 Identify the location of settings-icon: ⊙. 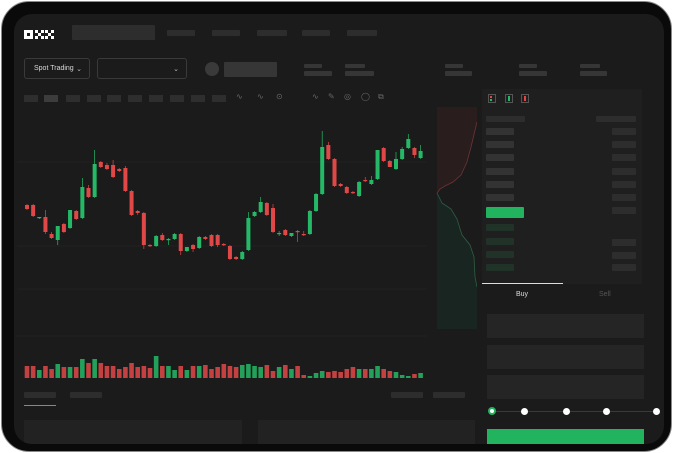
(279, 96).